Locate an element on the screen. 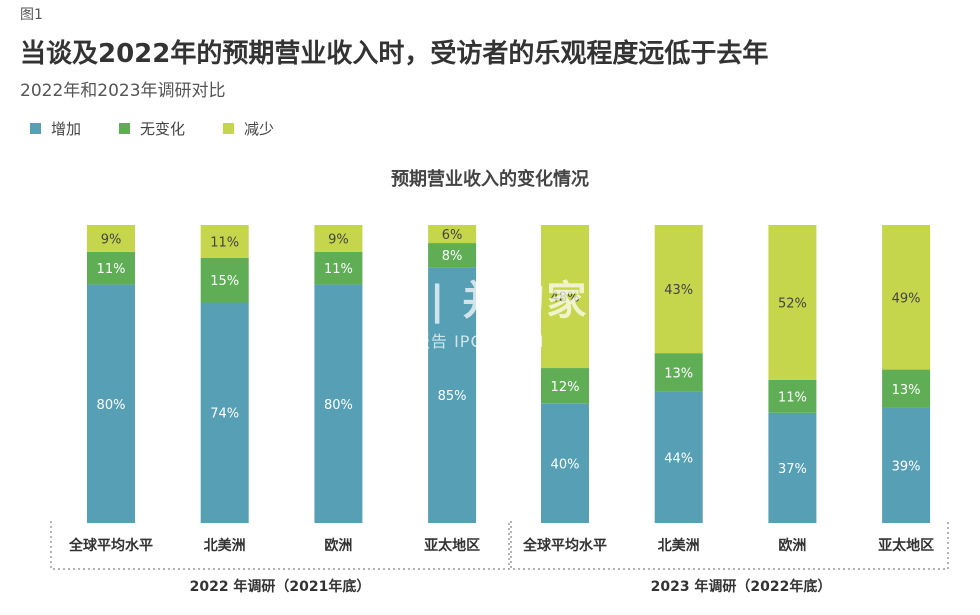 The width and height of the screenshot is (980, 615). category-label-g1-c1: 全球平均水平 is located at coordinates (110, 545).